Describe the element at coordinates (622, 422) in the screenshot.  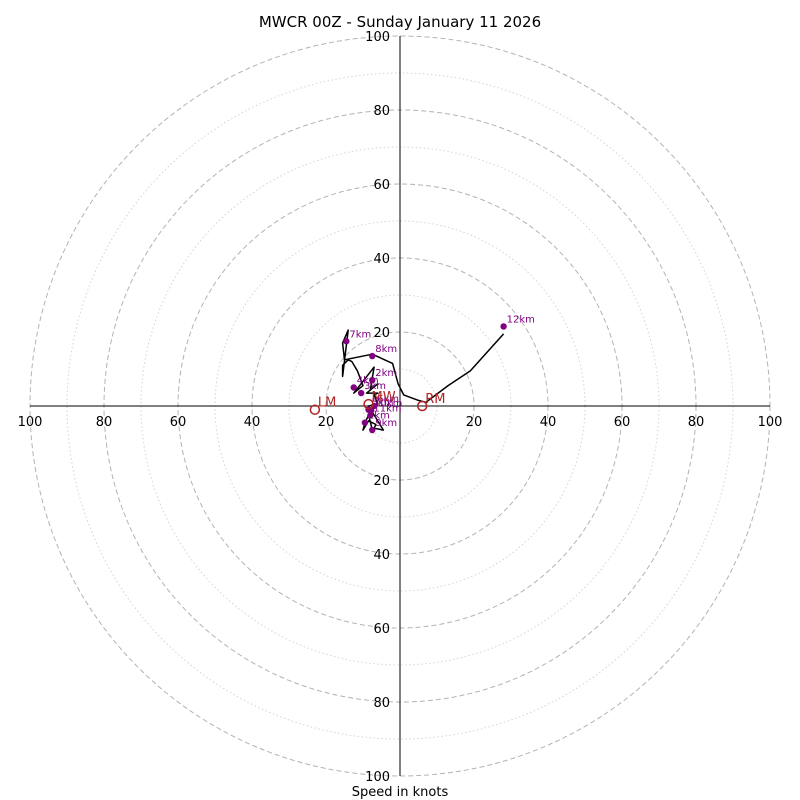
I see `tick-label-right: 60` at that location.